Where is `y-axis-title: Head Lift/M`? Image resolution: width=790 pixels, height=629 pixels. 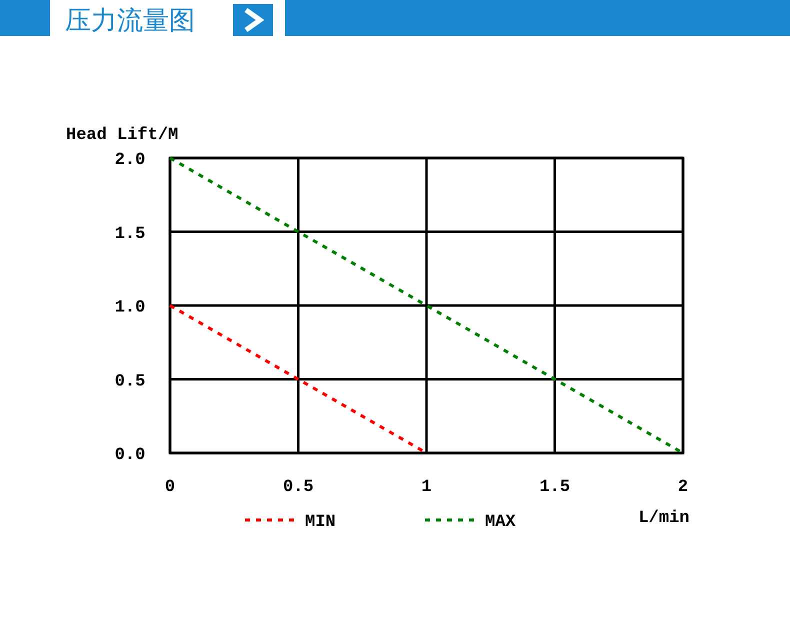 y-axis-title: Head Lift/M is located at coordinates (122, 135).